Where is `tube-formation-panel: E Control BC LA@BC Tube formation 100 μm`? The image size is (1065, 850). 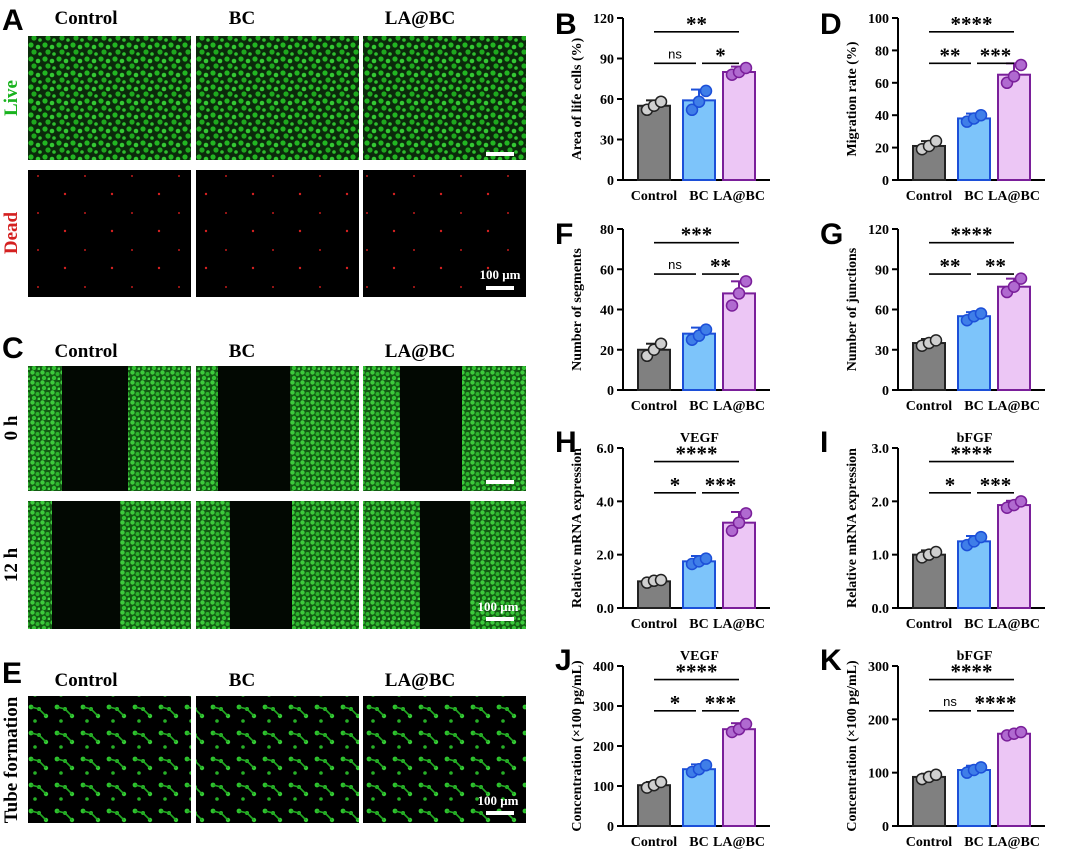 tube-formation-panel: E Control BC LA@BC Tube formation 100 μm is located at coordinates (263, 740).